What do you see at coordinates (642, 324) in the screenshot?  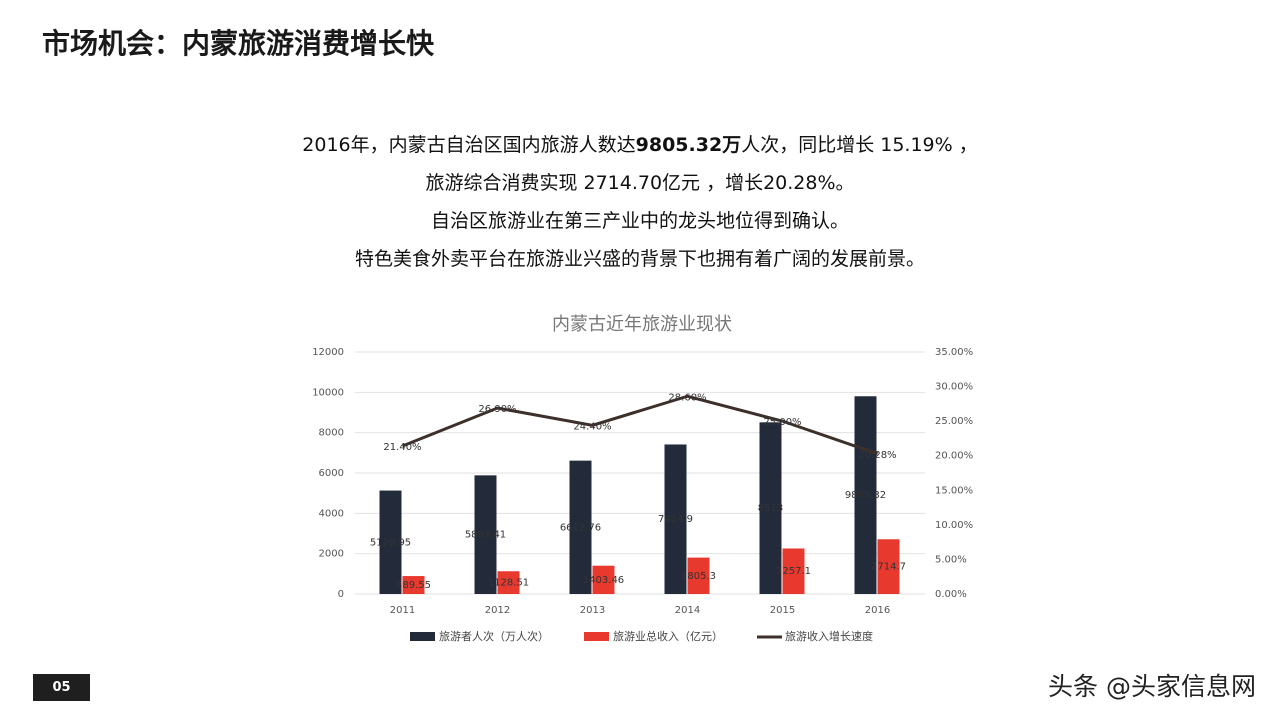 I see `chart-title: 内蒙古近年旅游业现状` at bounding box center [642, 324].